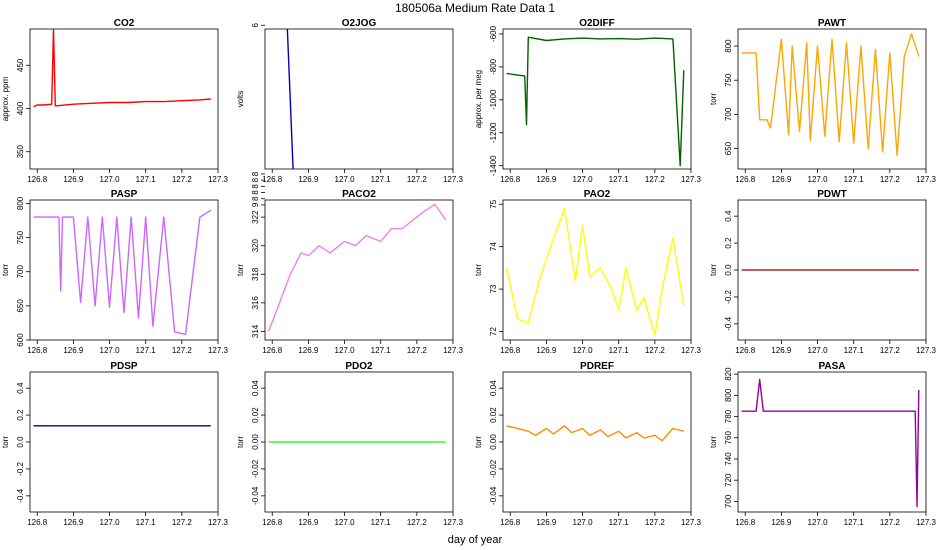  What do you see at coordinates (728, 296) in the screenshot?
I see `y-tick-label: -0.2` at bounding box center [728, 296].